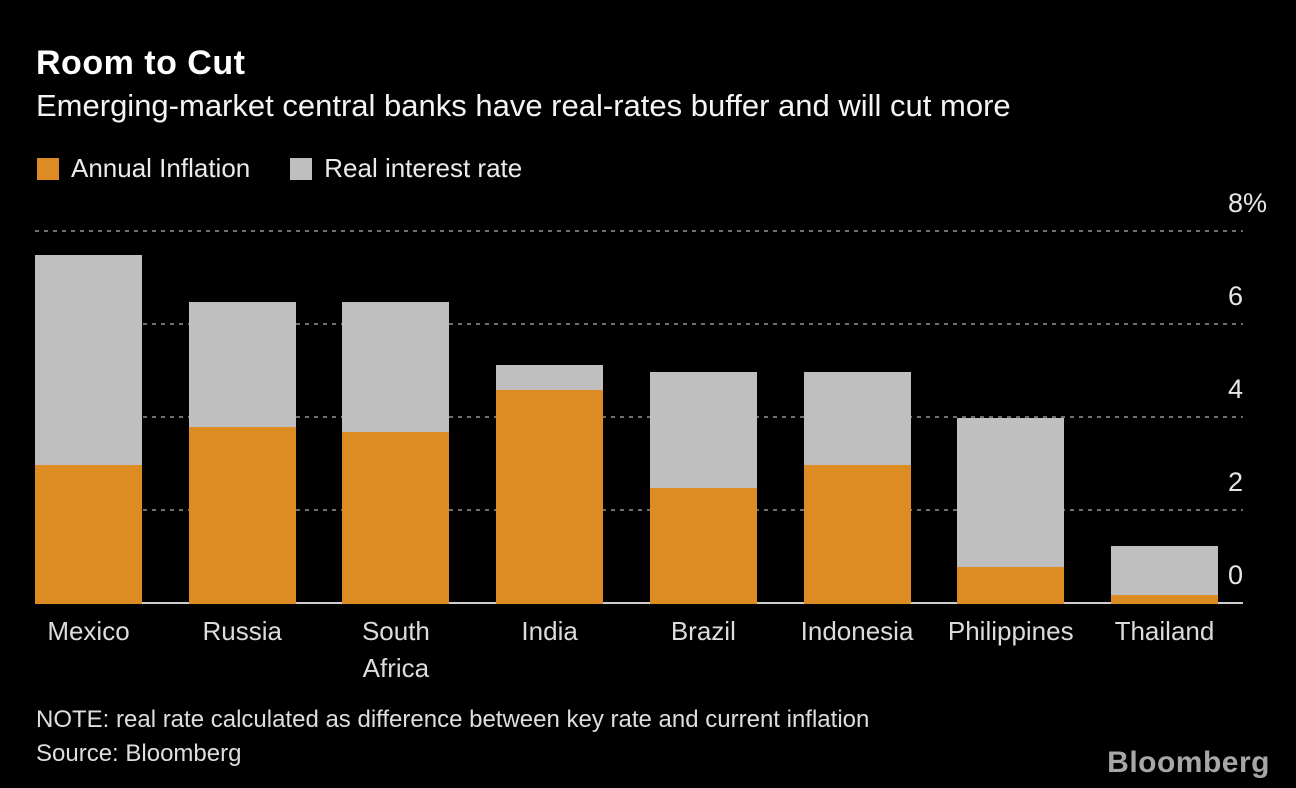  What do you see at coordinates (1236, 482) in the screenshot?
I see `y-axis-tick-2: 2` at bounding box center [1236, 482].